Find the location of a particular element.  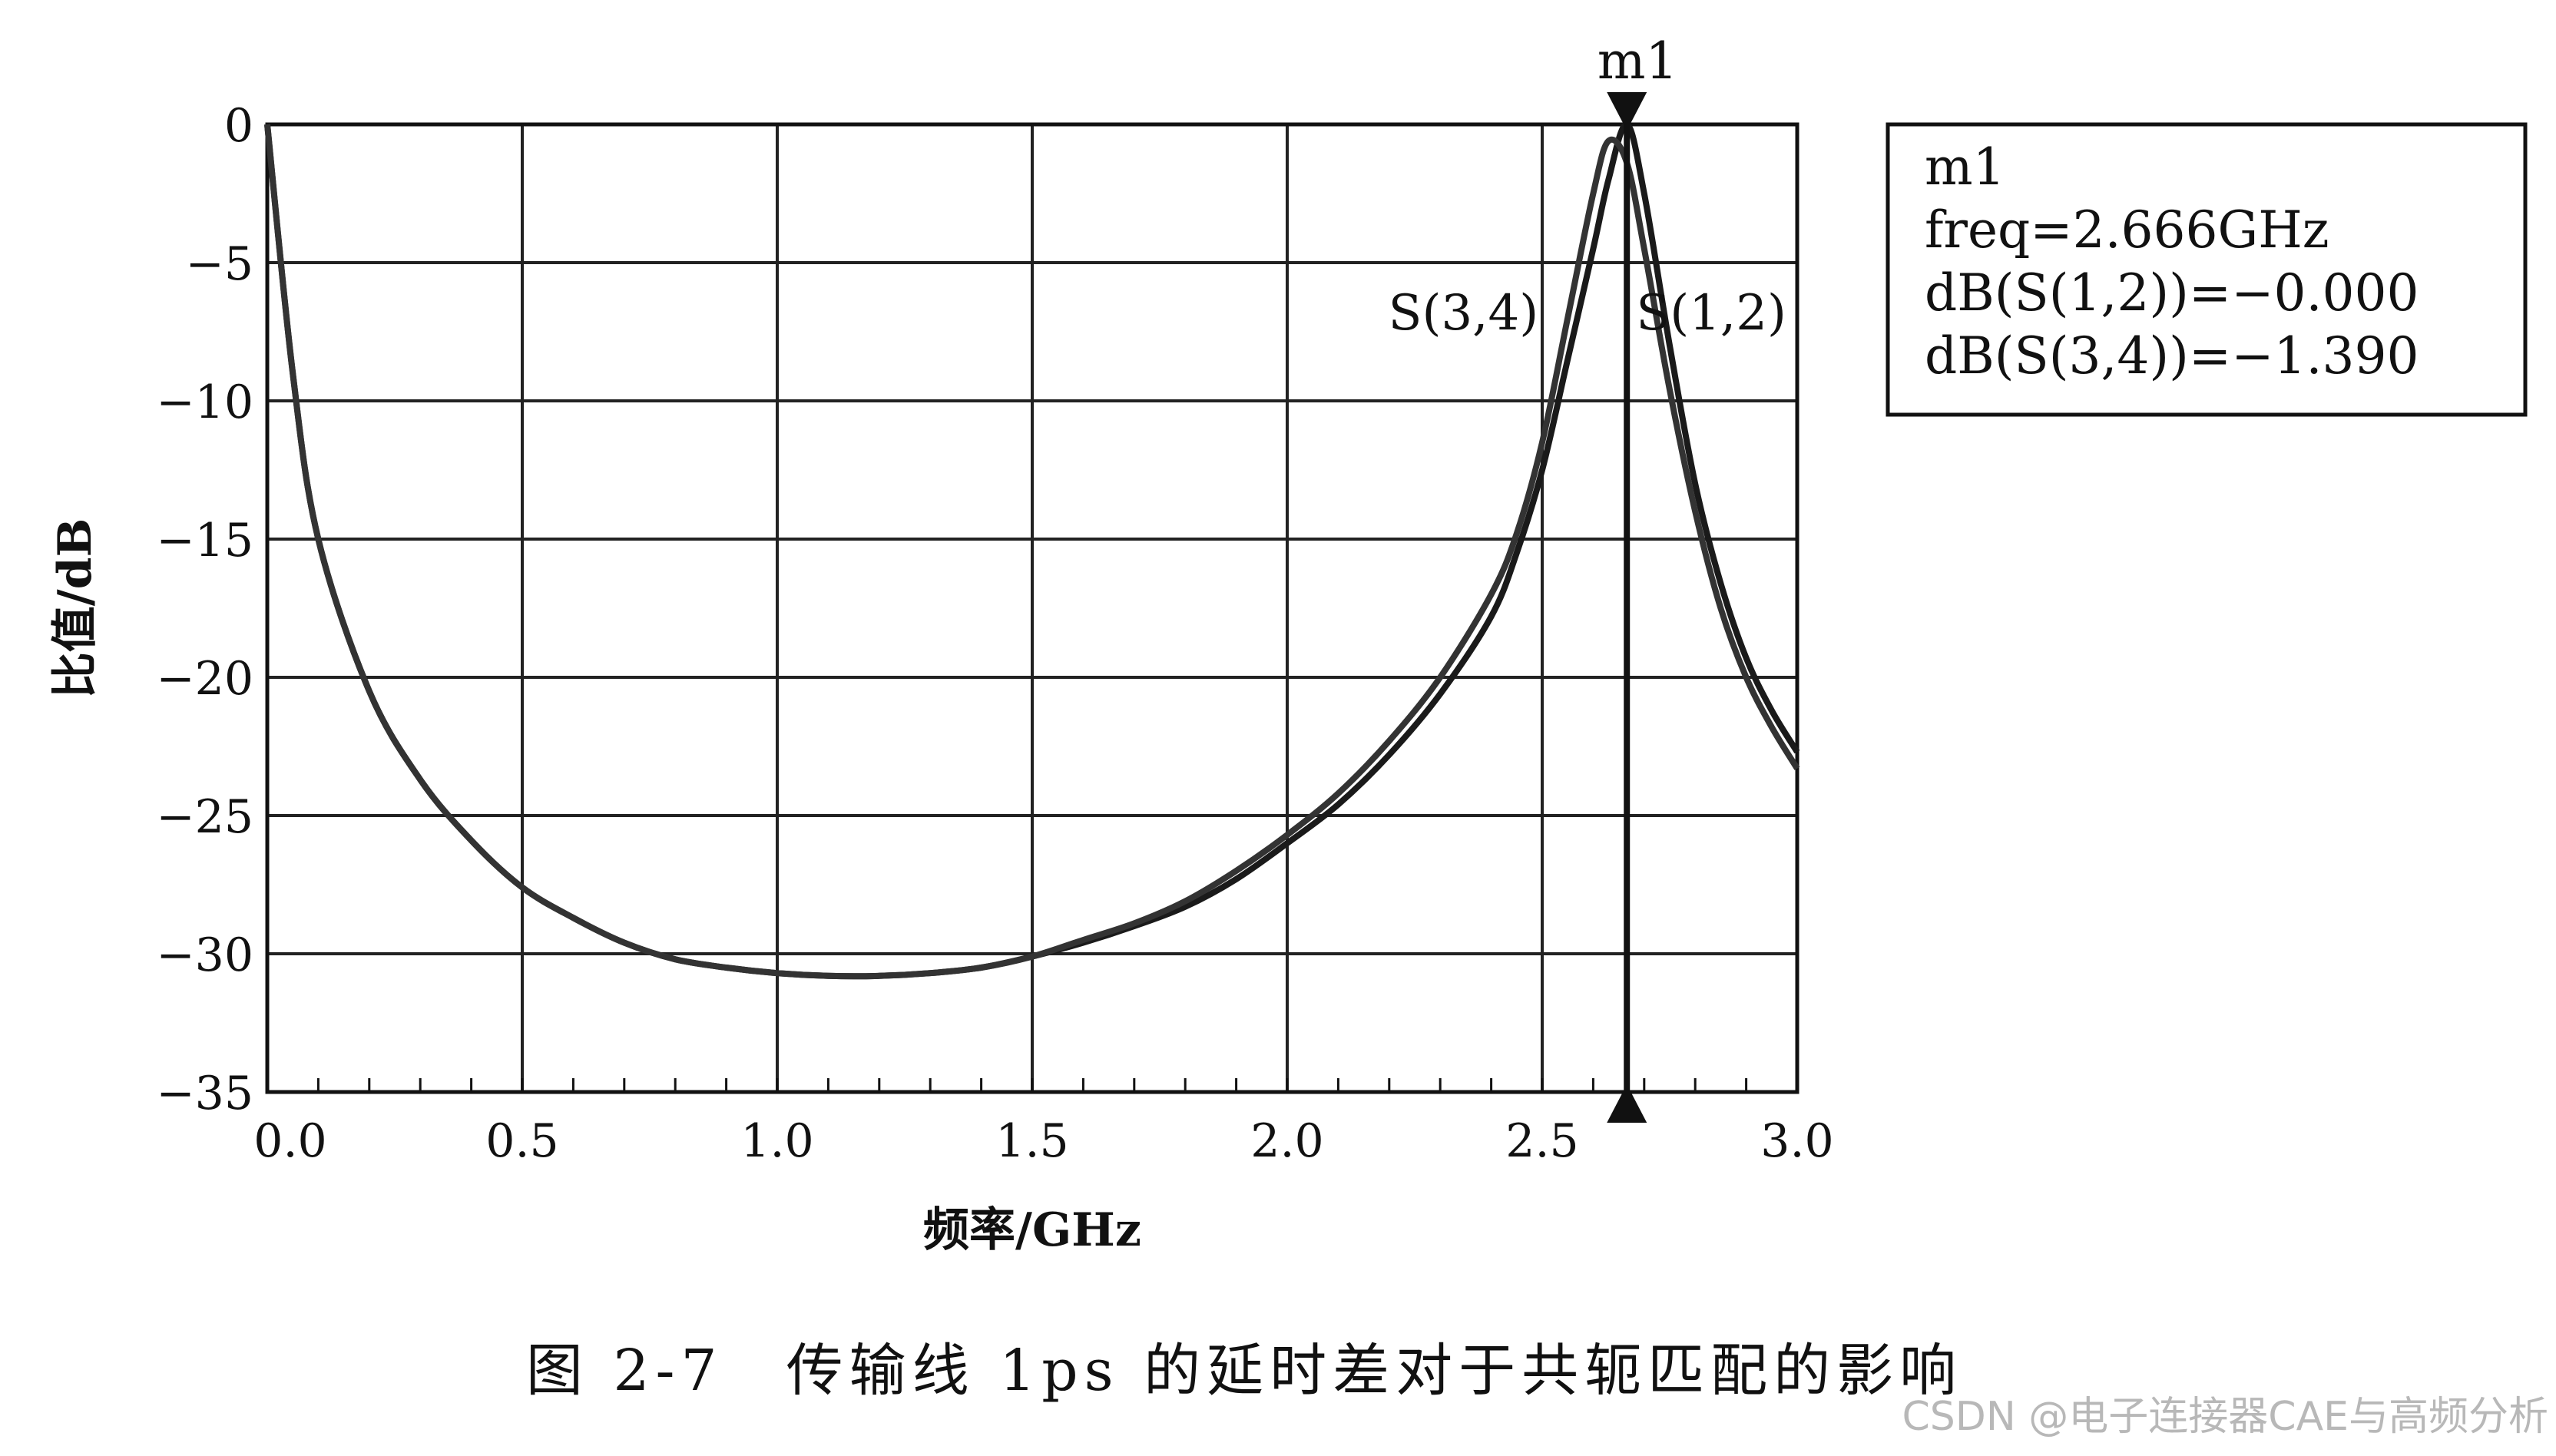

x-tick-label: 0.5 is located at coordinates (521, 1141).